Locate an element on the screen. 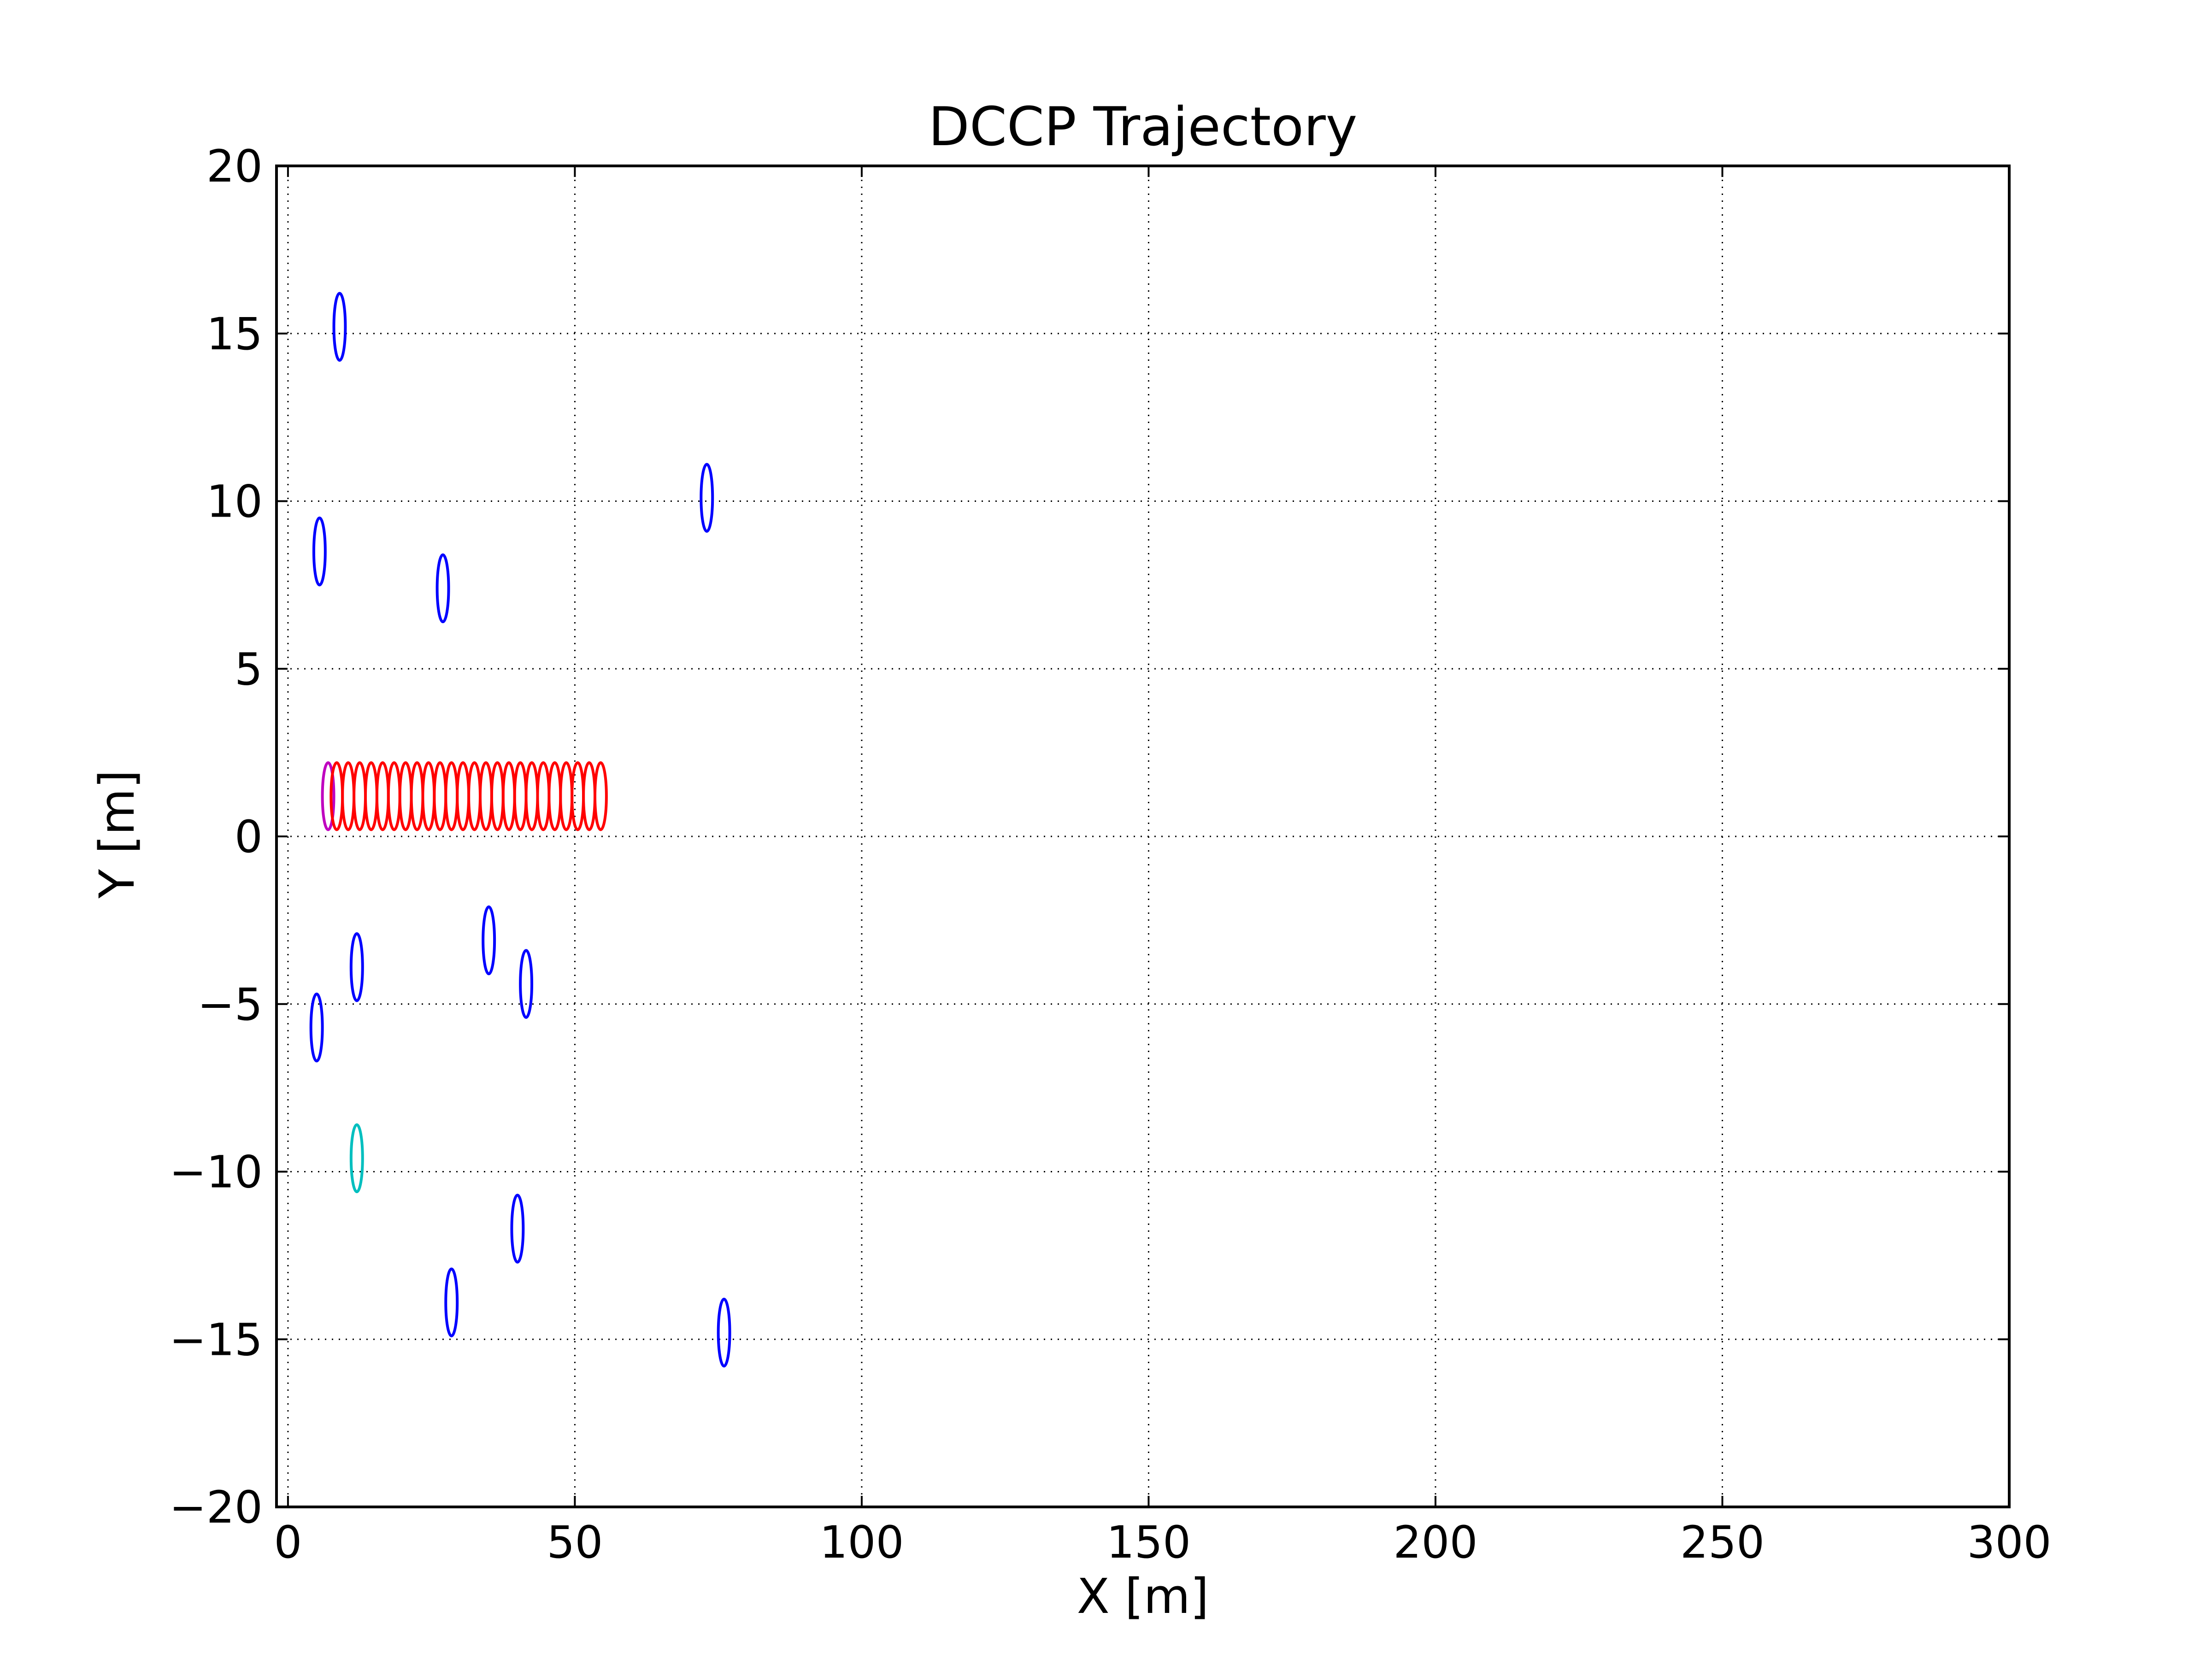 This screenshot has width=2212, height=1659. y-tick-label: 0 is located at coordinates (249, 837).